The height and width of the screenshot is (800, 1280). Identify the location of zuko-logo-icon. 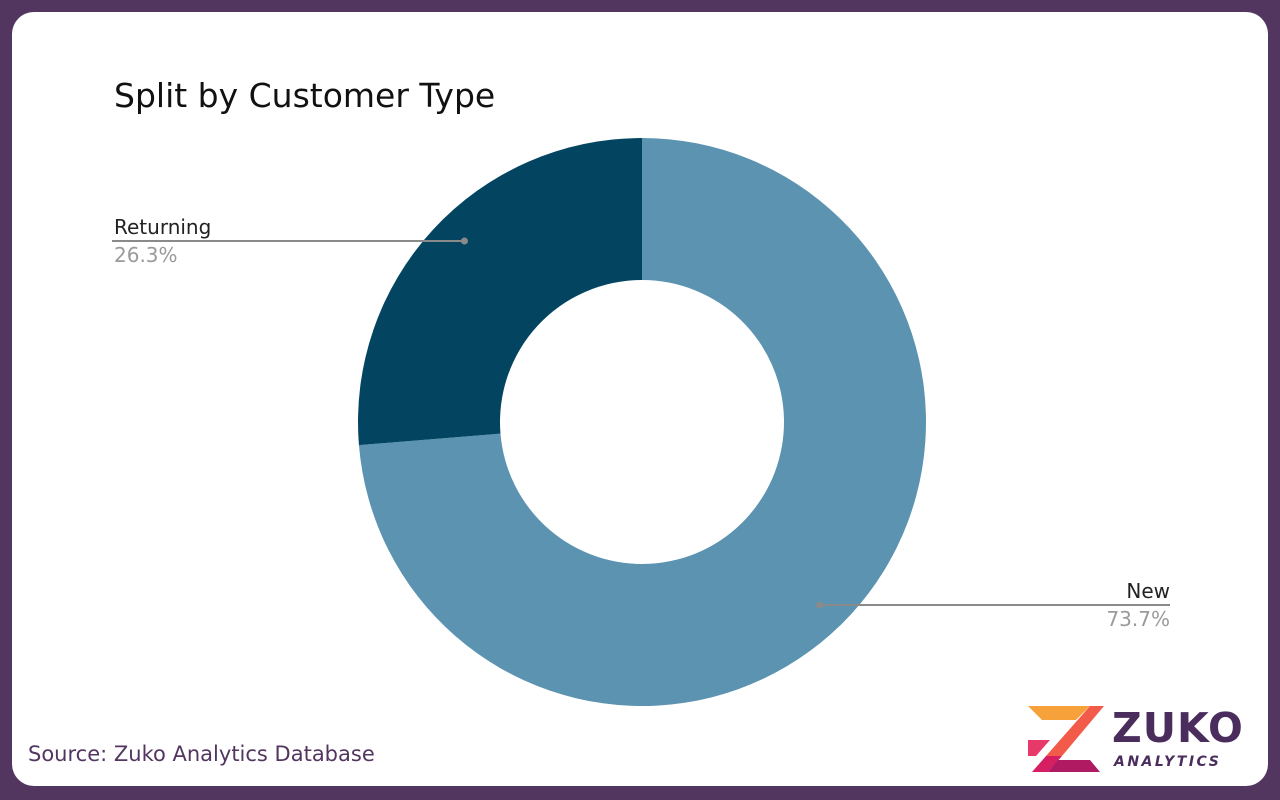
(1066, 739).